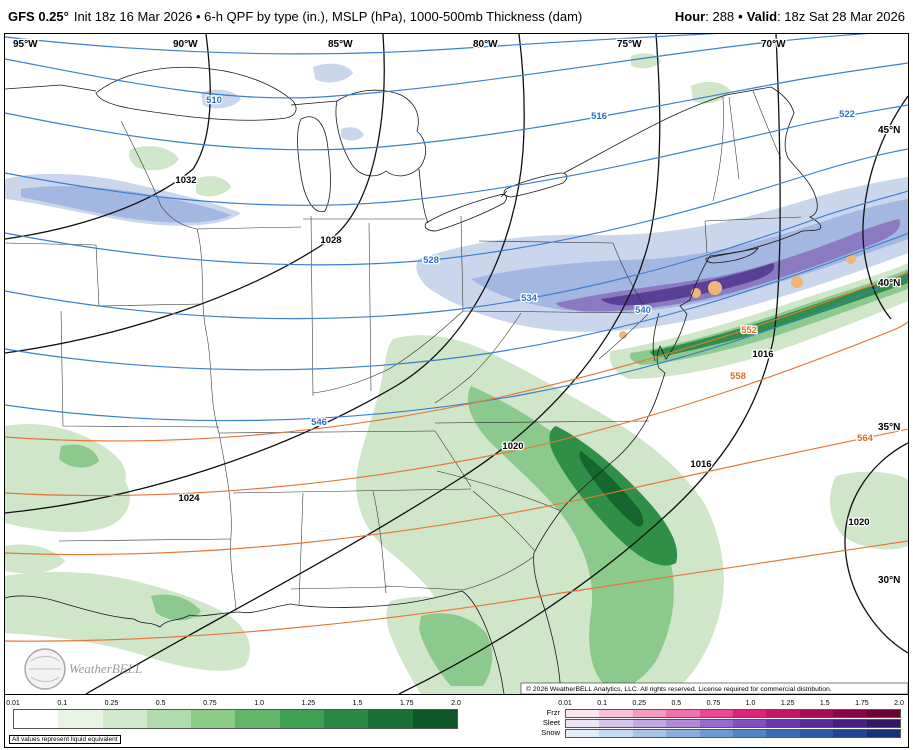 The image size is (913, 750). Describe the element at coordinates (340, 44) in the screenshot. I see `lon-label: 85°W` at that location.